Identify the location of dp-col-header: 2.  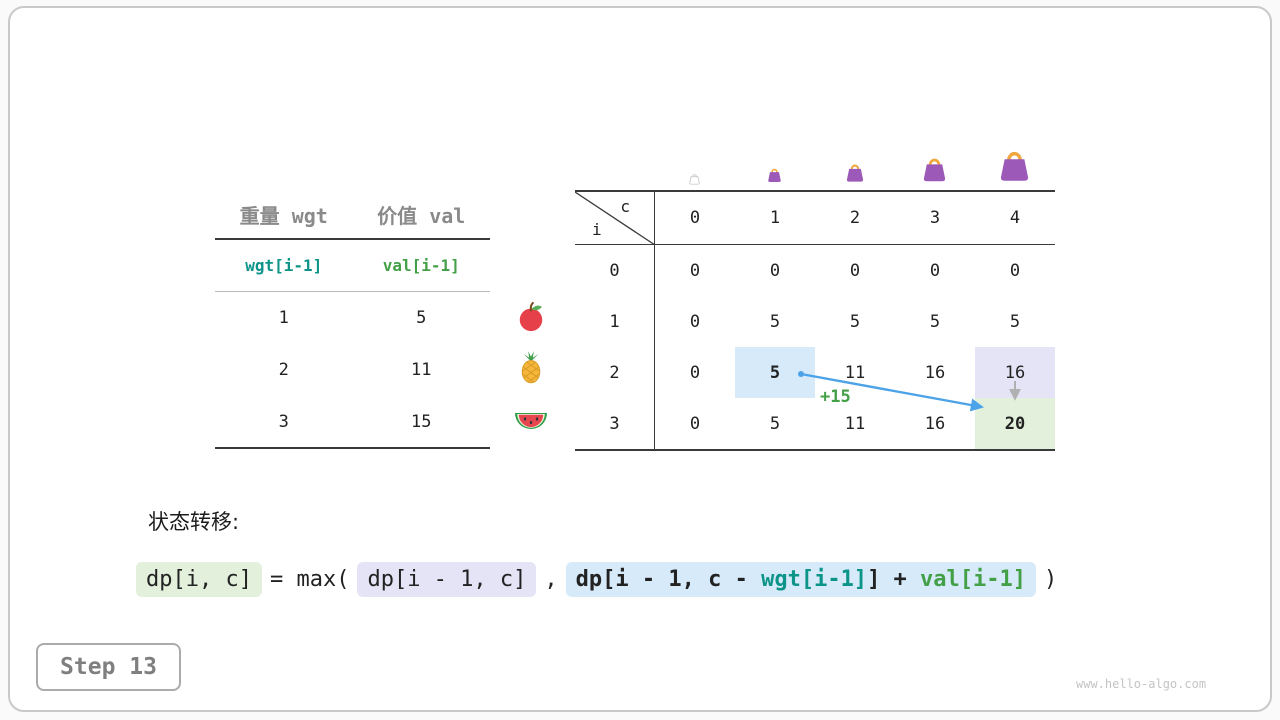
(855, 218).